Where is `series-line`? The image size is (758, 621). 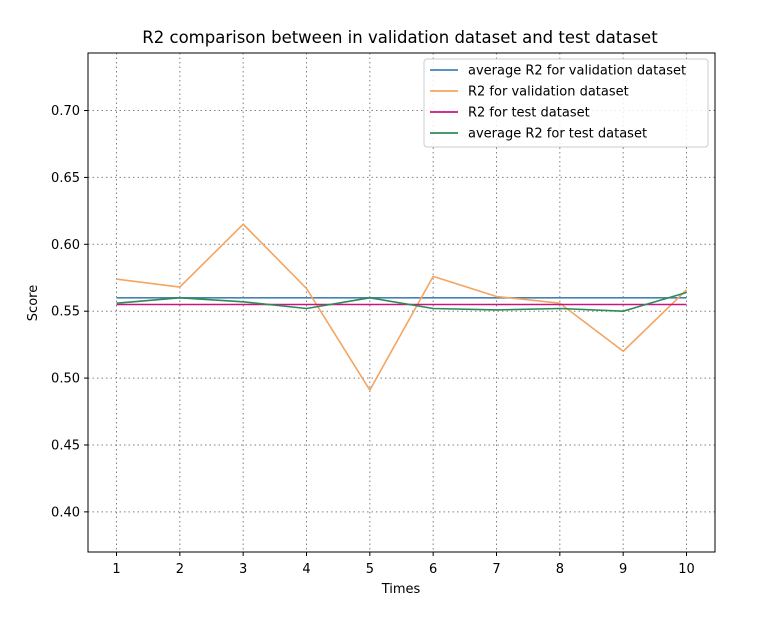
series-line is located at coordinates (401, 302).